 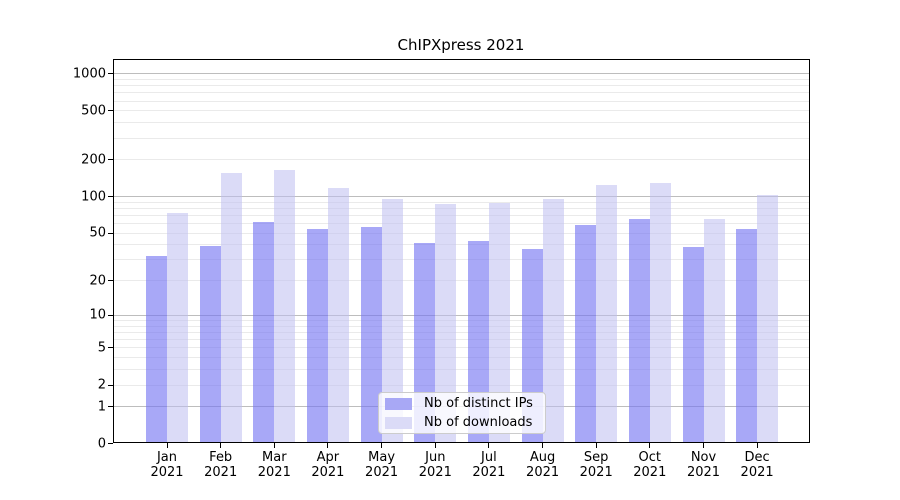 What do you see at coordinates (101, 385) in the screenshot?
I see `y-axis-tick-label: 2` at bounding box center [101, 385].